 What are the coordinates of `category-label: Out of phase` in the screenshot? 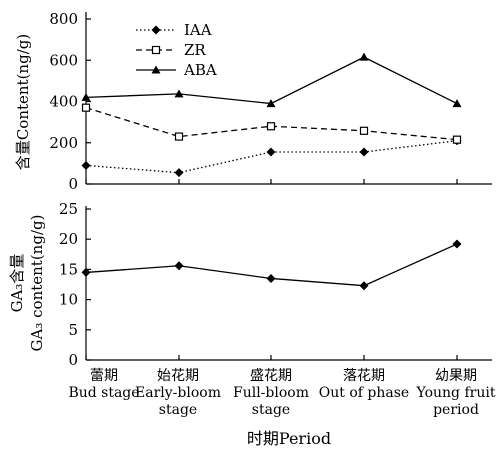 It's located at (364, 393).